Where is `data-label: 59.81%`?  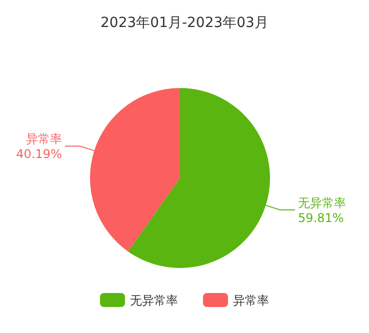 data-label: 59.81% is located at coordinates (321, 217).